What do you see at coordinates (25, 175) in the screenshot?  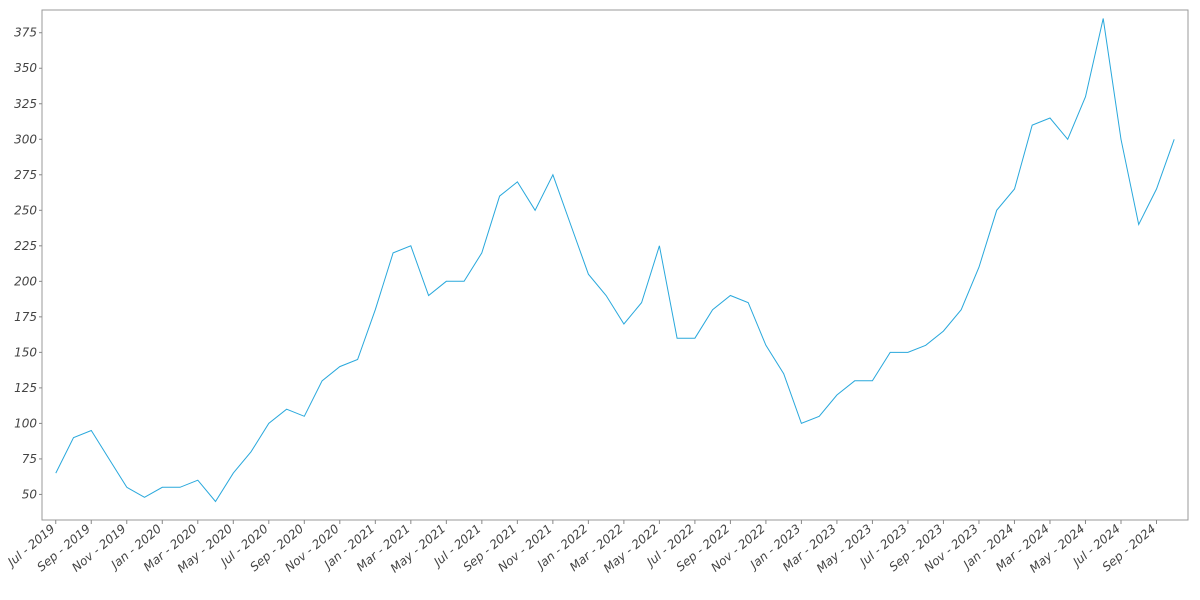 I see `y-tick-label: 275` at bounding box center [25, 175].